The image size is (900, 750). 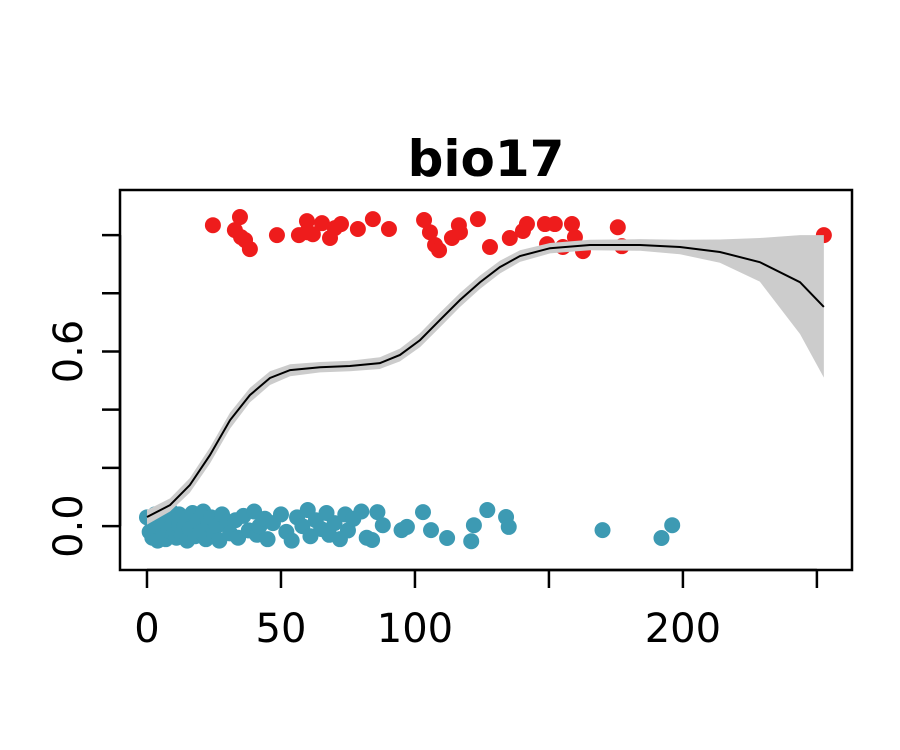 What do you see at coordinates (281, 629) in the screenshot?
I see `x-tick-label: 50` at bounding box center [281, 629].